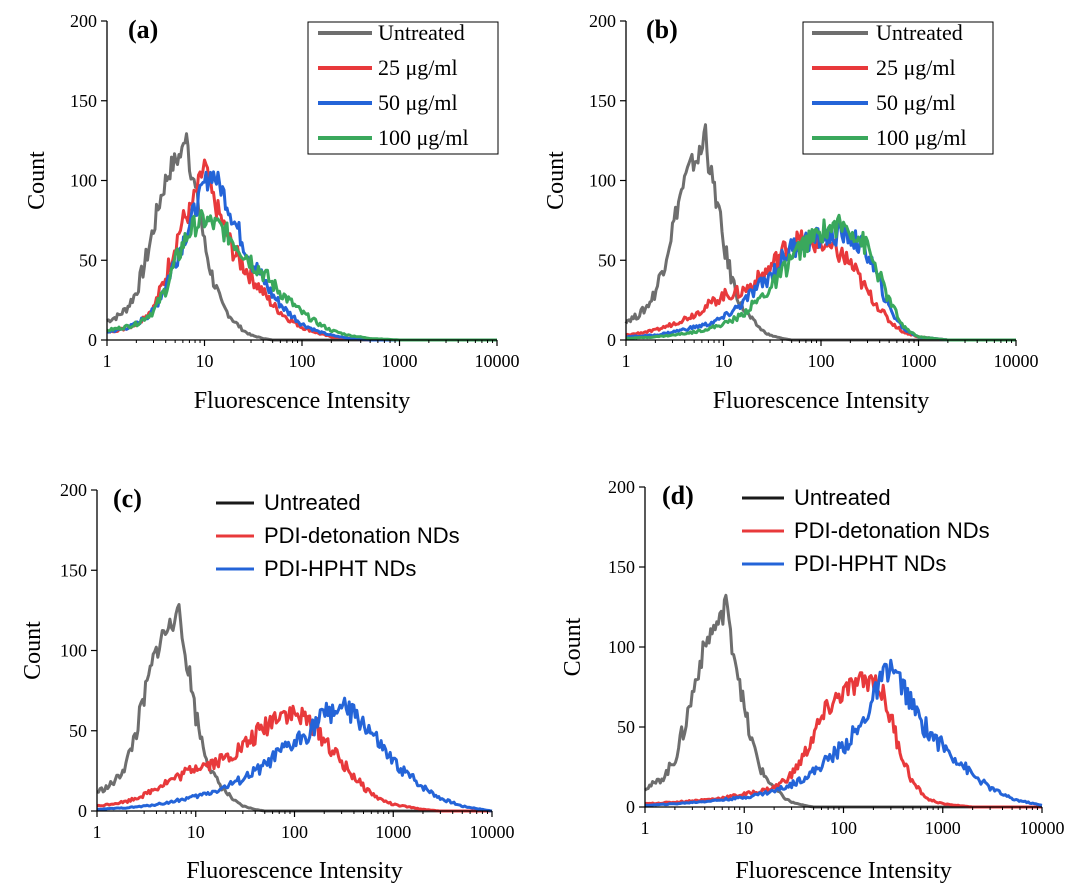 The height and width of the screenshot is (884, 1070). Describe the element at coordinates (662, 29) in the screenshot. I see `panel-label: (b)` at that location.